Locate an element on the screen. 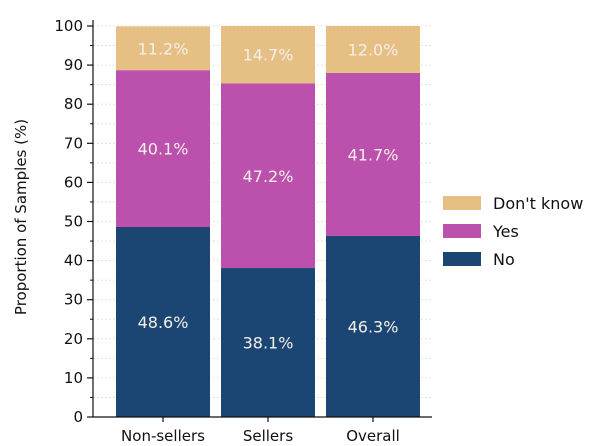 Image resolution: width=597 pixels, height=446 pixels. y-tick-label: 40 is located at coordinates (73, 261).